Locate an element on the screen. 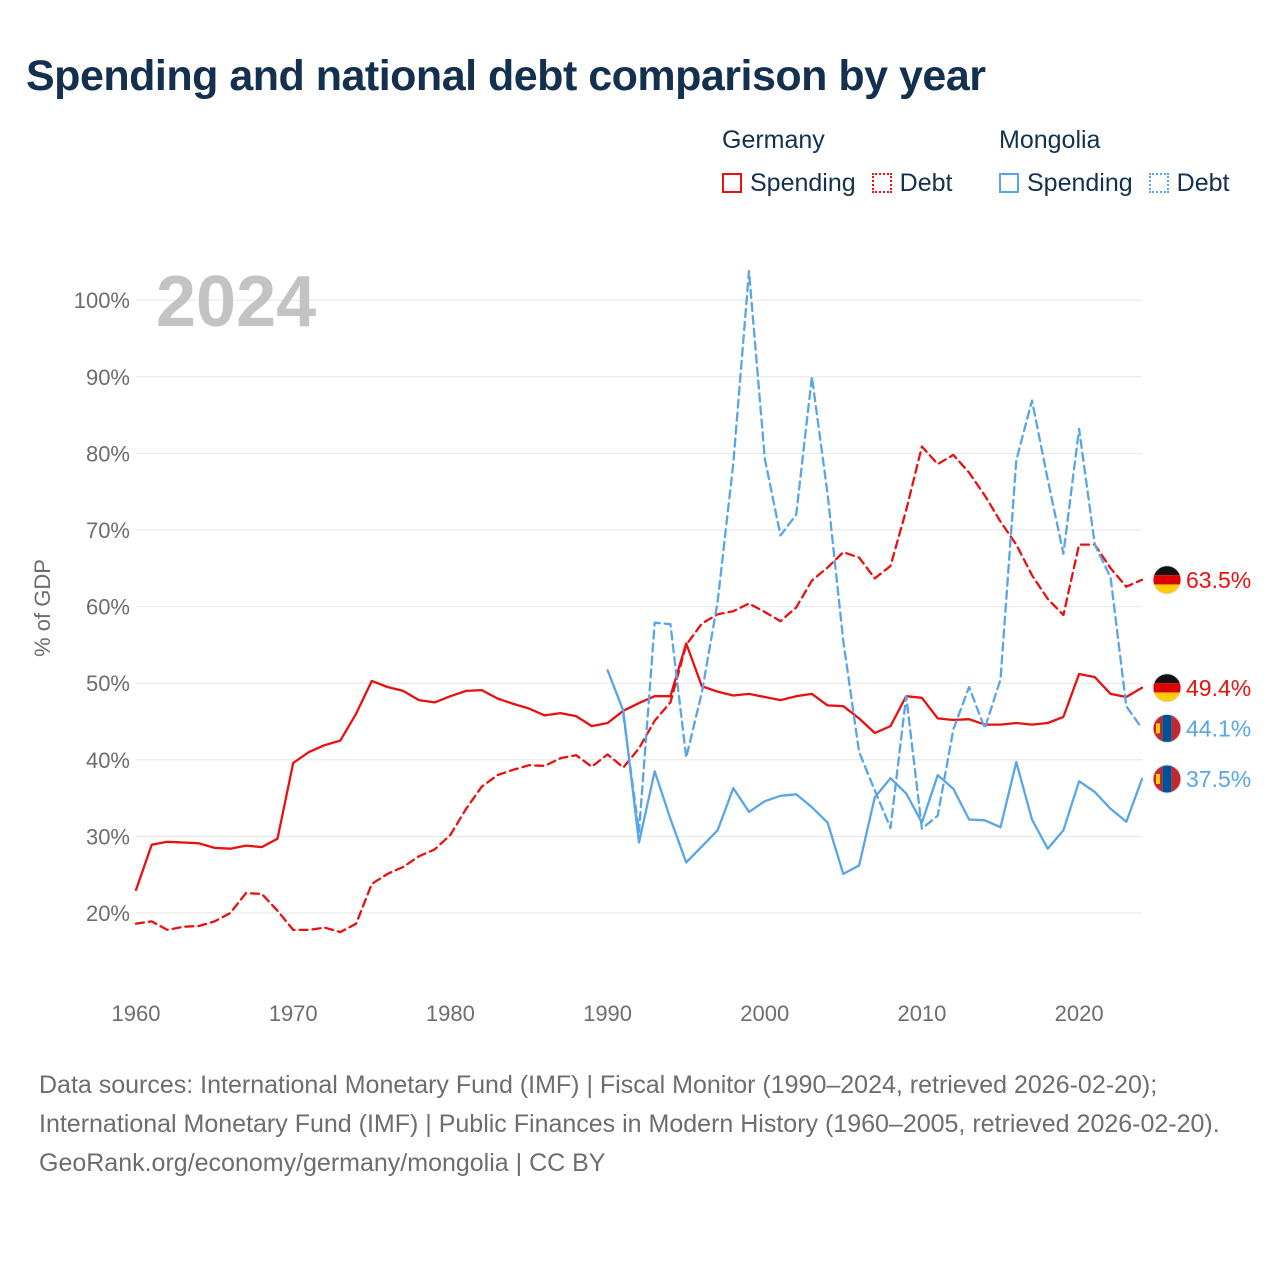 This screenshot has height=1280, width=1280. y-tick-label: 20% is located at coordinates (108, 913).